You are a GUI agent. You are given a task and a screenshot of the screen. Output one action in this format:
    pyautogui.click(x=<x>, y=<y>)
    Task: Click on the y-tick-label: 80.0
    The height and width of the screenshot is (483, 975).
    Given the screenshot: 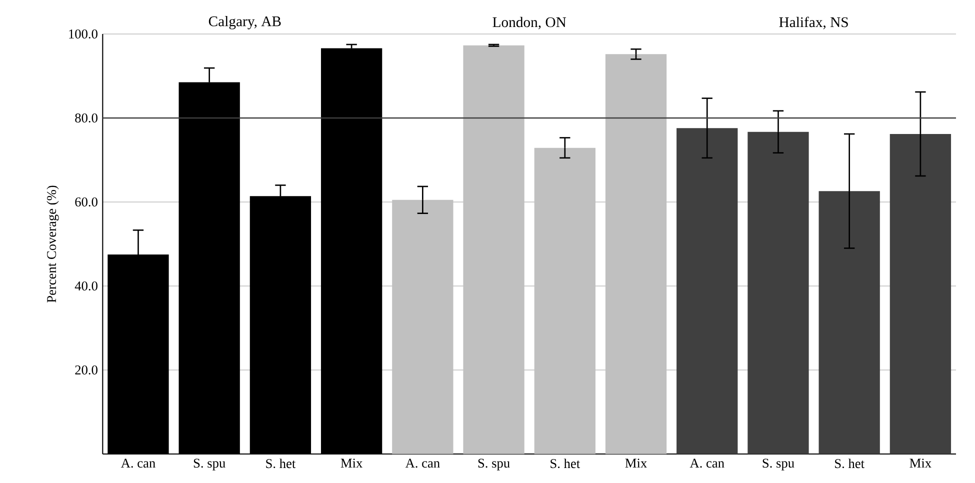 What is the action you would take?
    pyautogui.click(x=86, y=118)
    